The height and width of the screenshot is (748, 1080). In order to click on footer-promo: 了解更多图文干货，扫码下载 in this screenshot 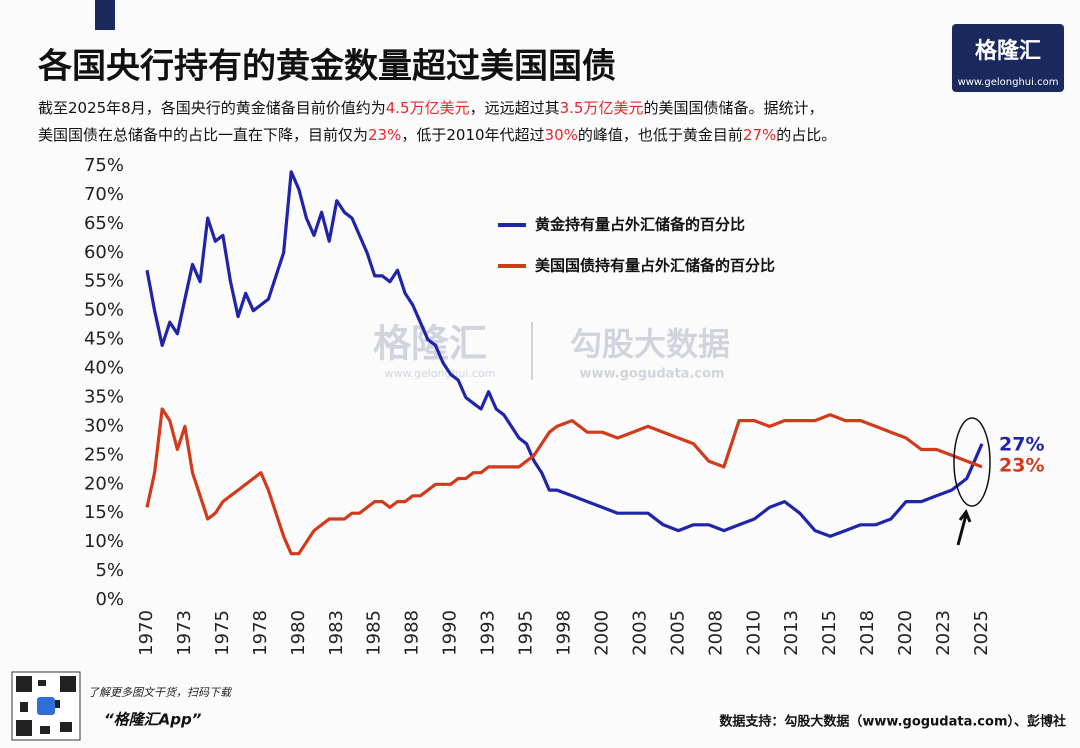, I will do `click(160, 692)`.